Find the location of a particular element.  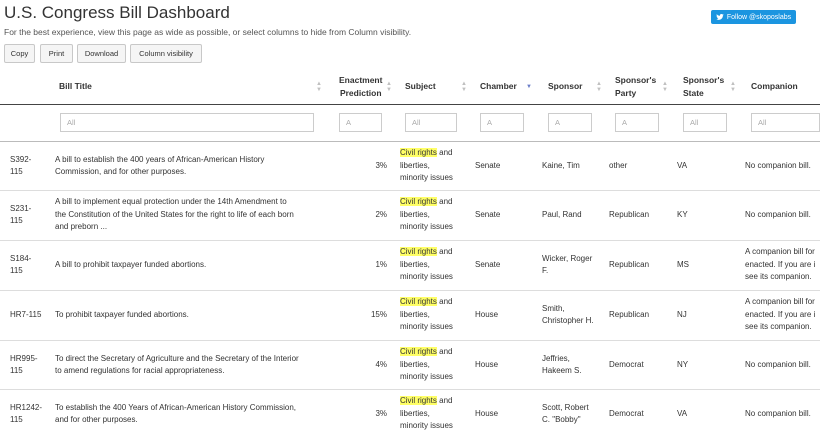

header-divider is located at coordinates (410, 104).